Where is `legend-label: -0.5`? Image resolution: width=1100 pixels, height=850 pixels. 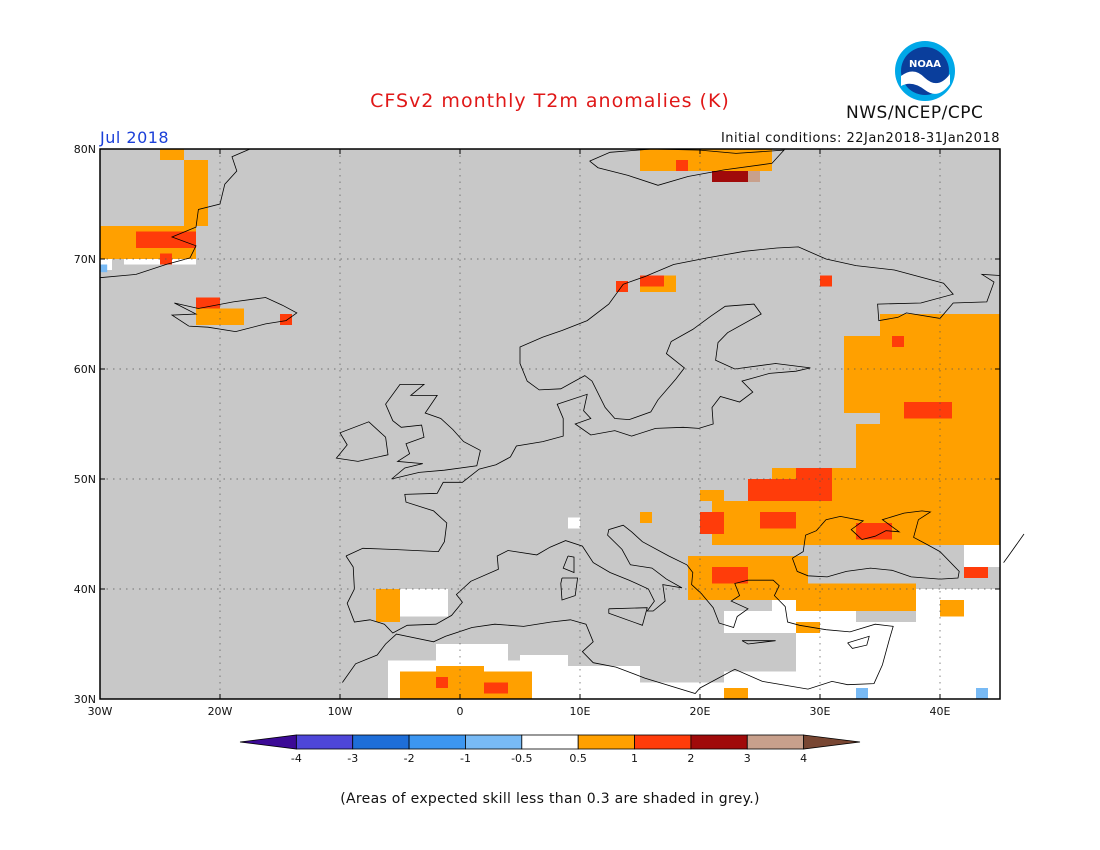 legend-label: -0.5 is located at coordinates (521, 758).